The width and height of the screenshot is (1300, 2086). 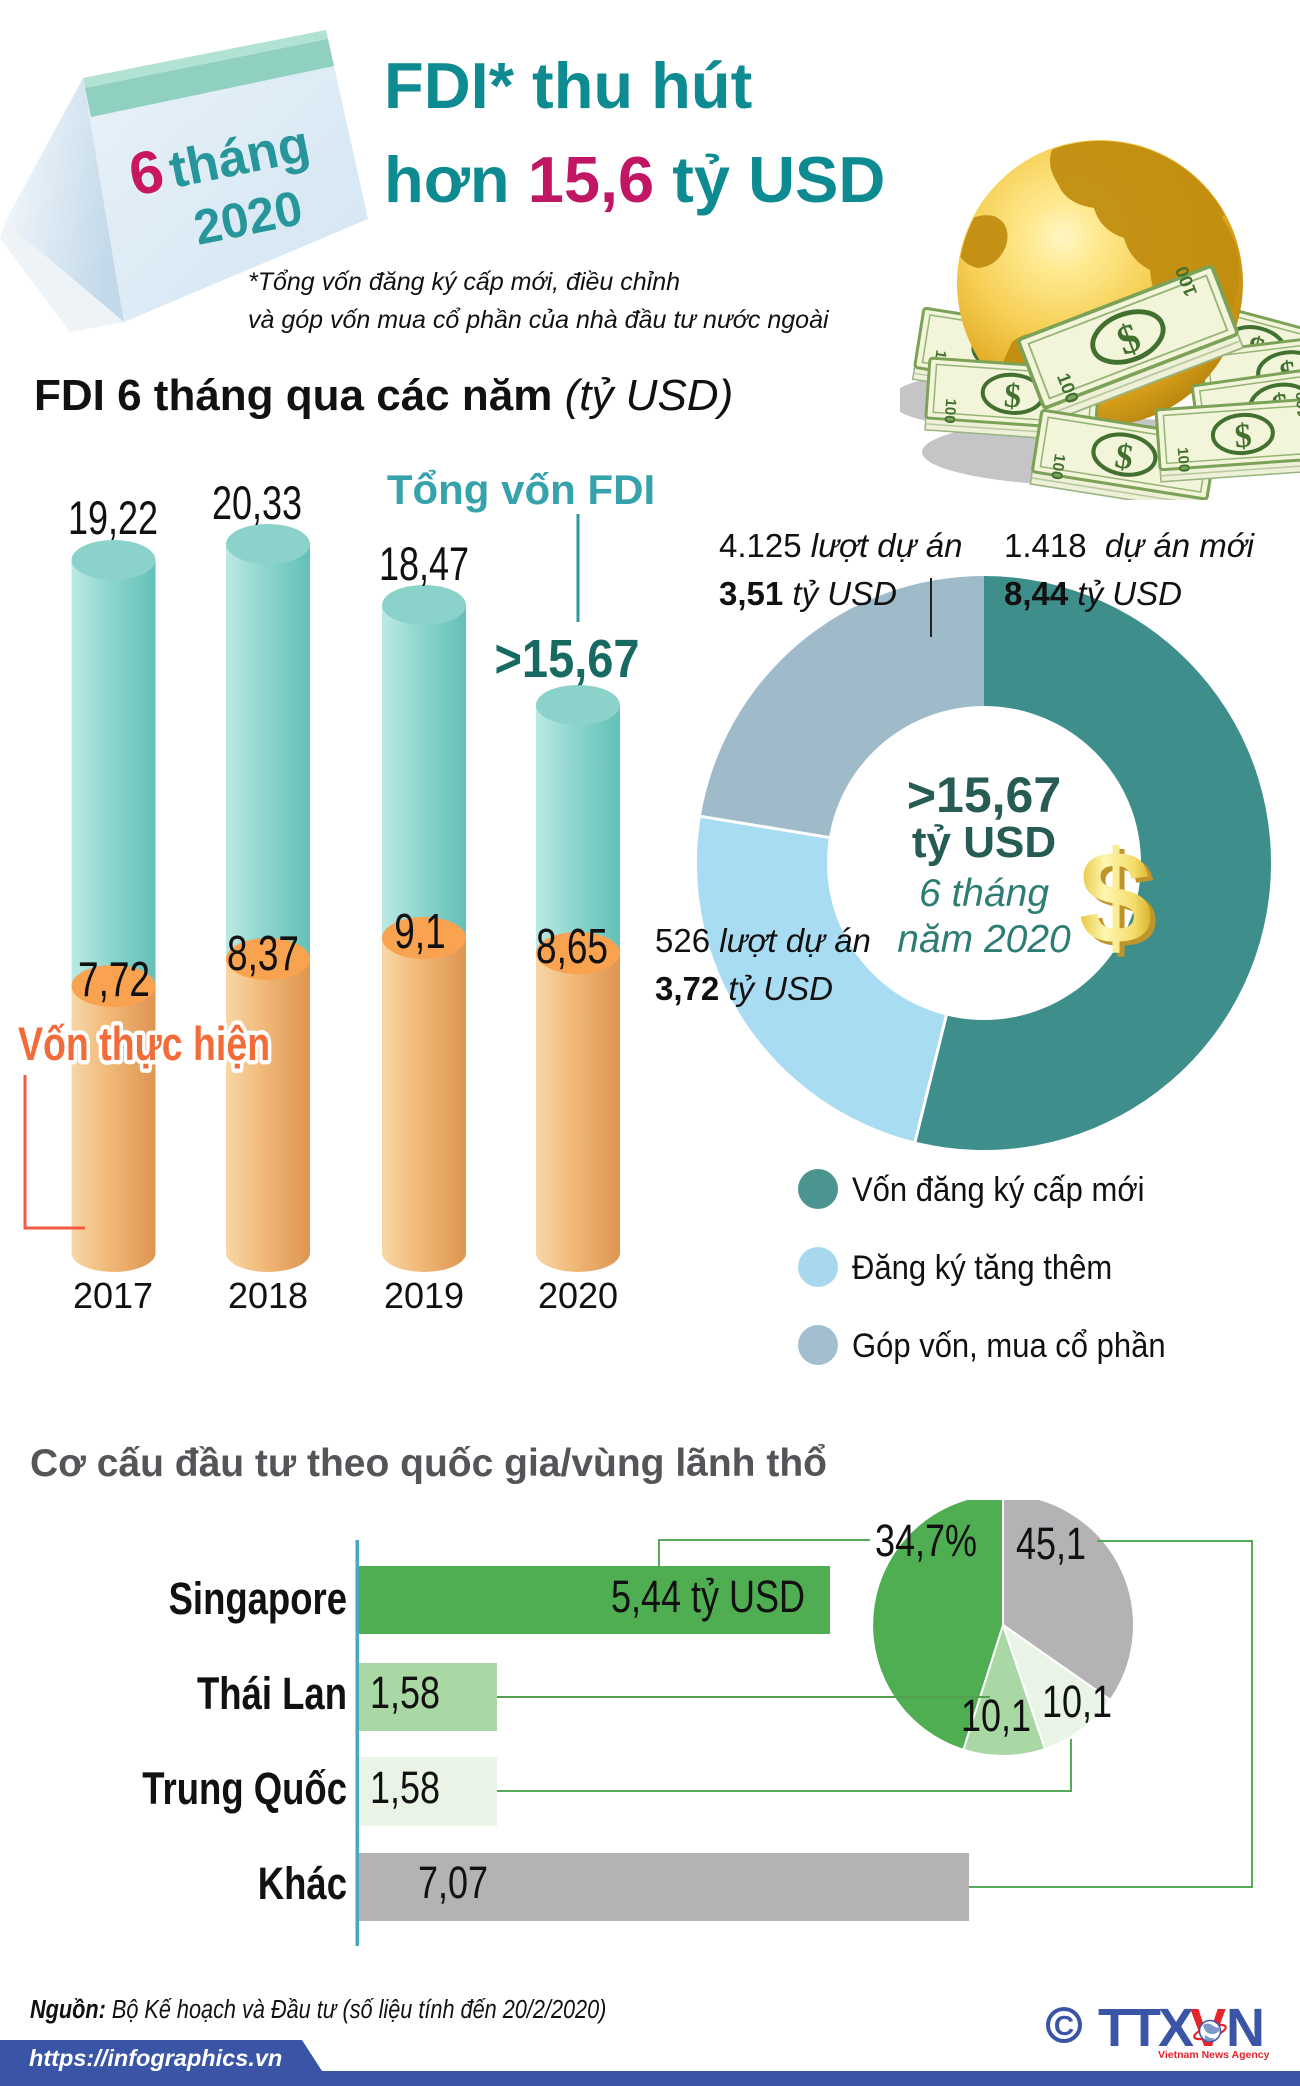 I want to click on svg-text: 2017, so click(x=113, y=1295).